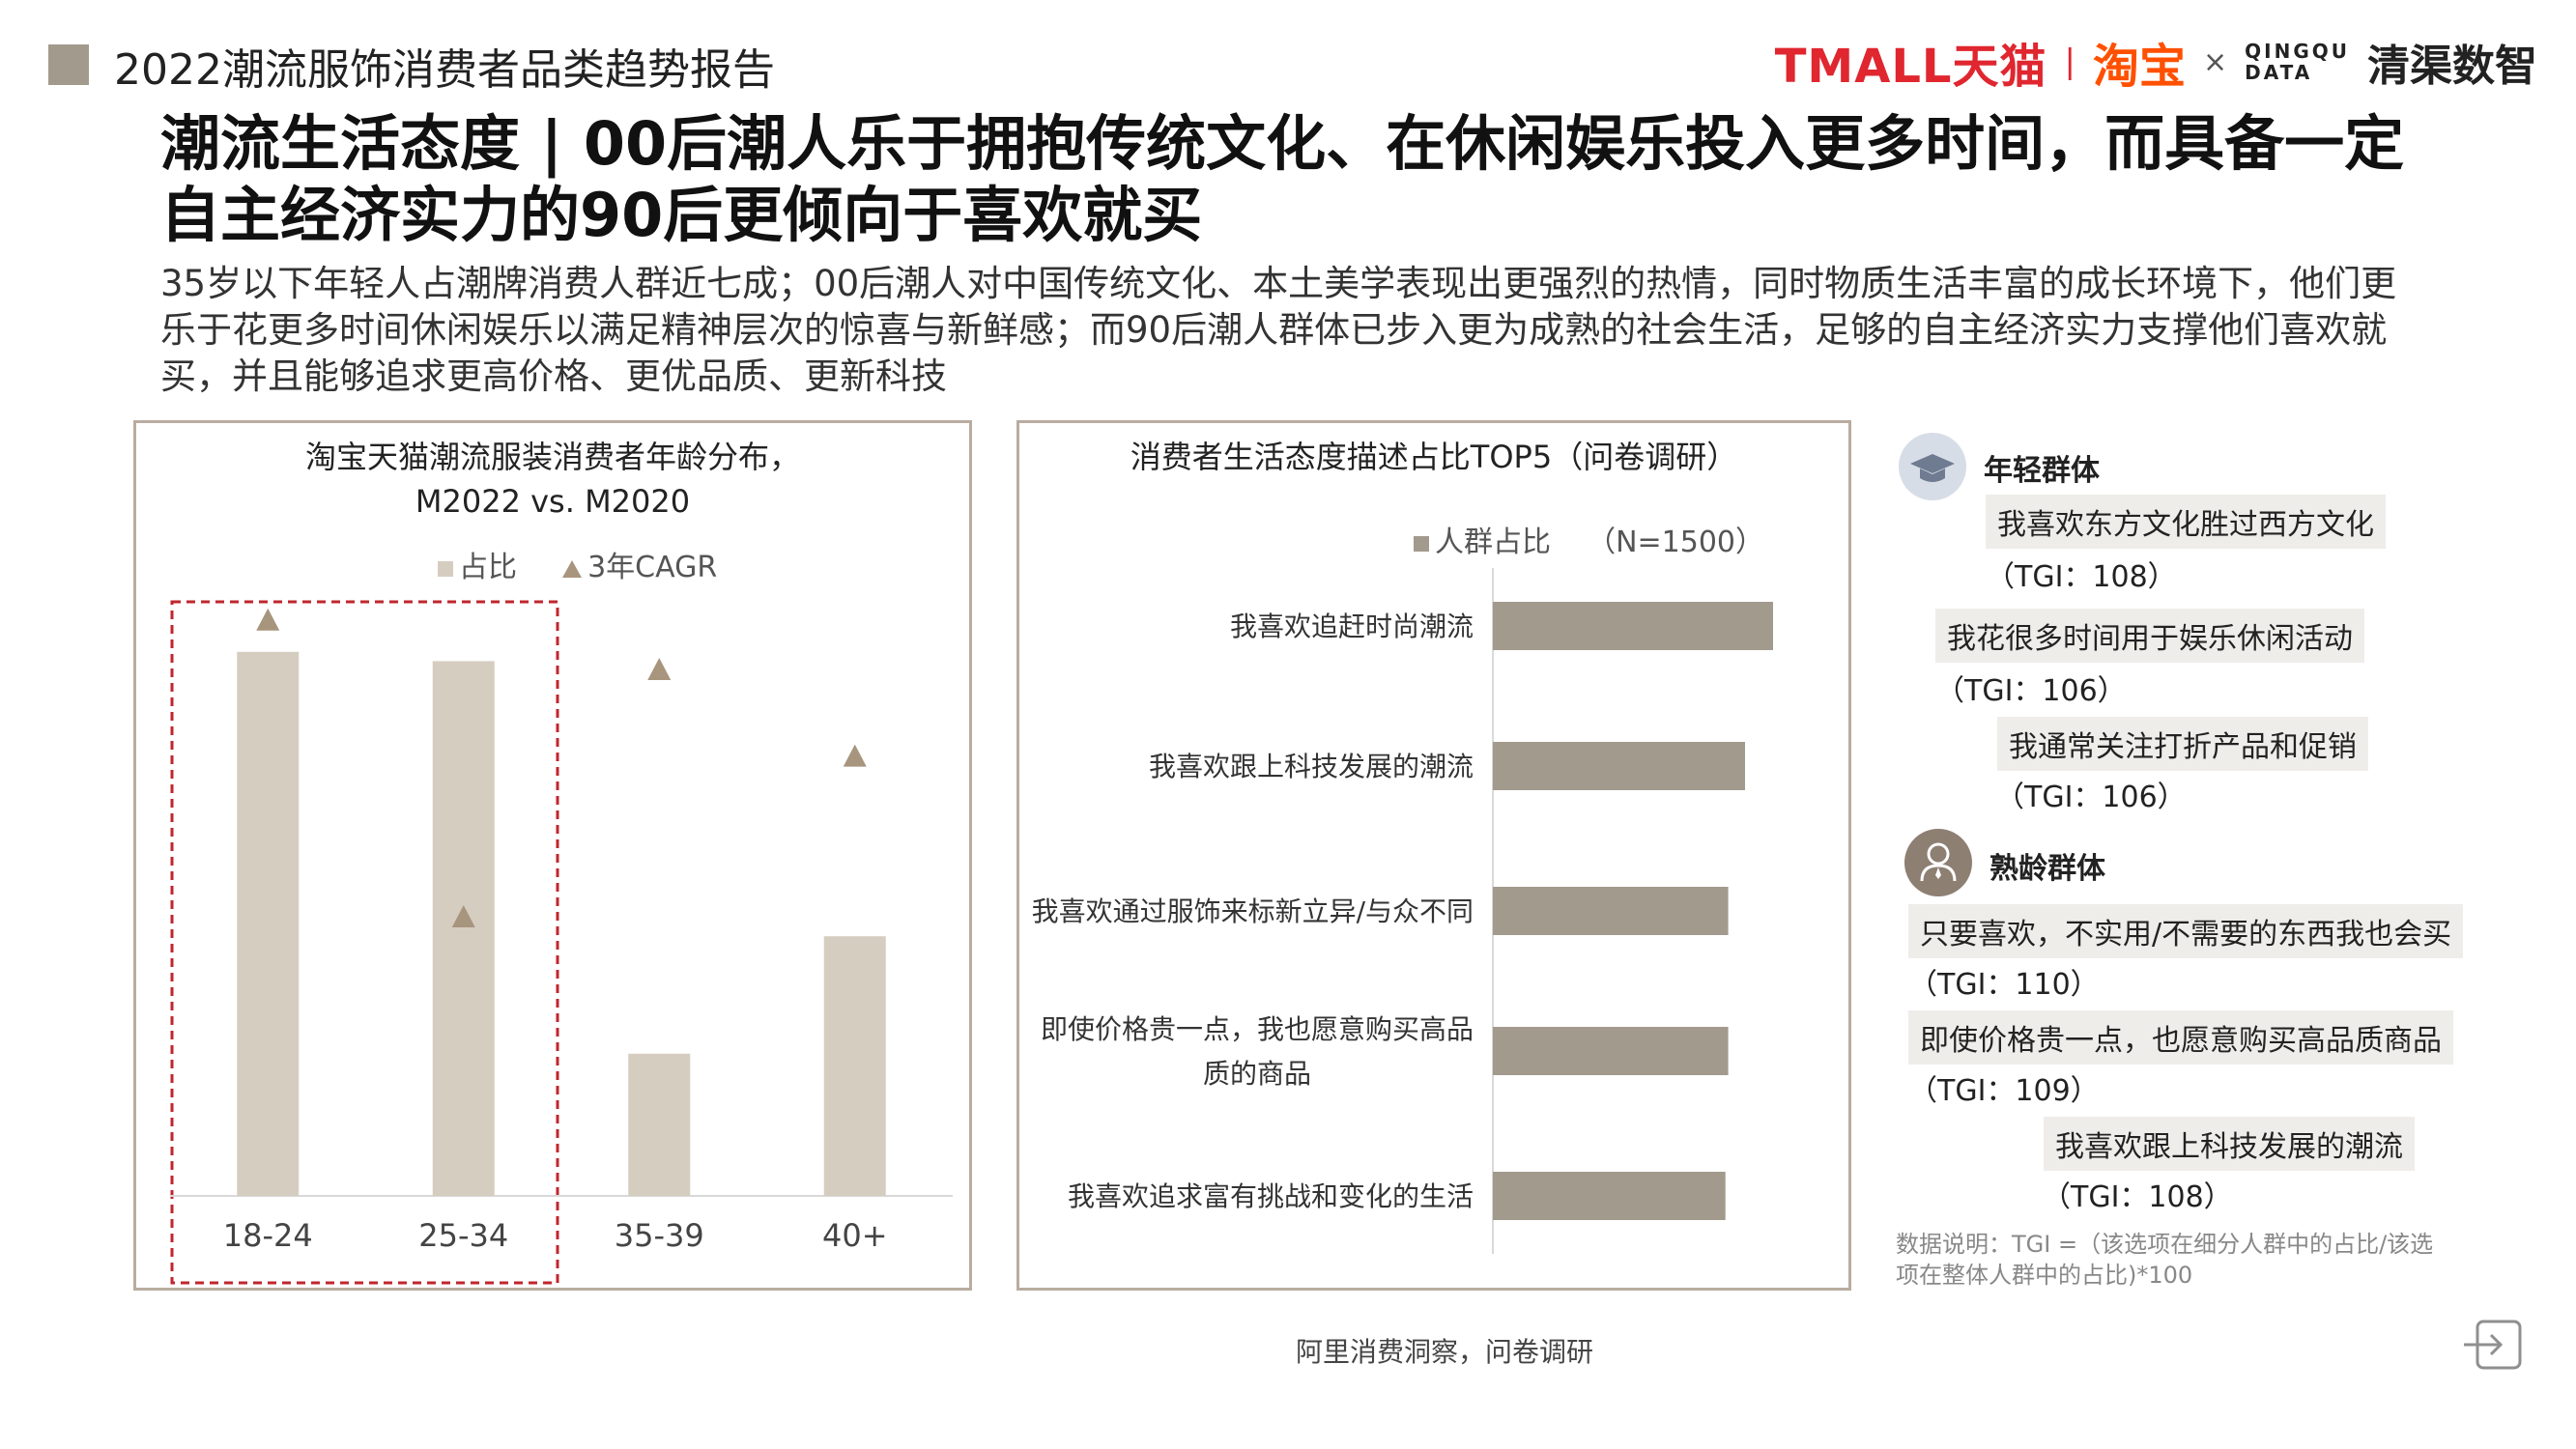 The image size is (2576, 1449). What do you see at coordinates (1253, 911) in the screenshot?
I see `category-label: 我喜欢通过服饰来标新立异/与众不同` at bounding box center [1253, 911].